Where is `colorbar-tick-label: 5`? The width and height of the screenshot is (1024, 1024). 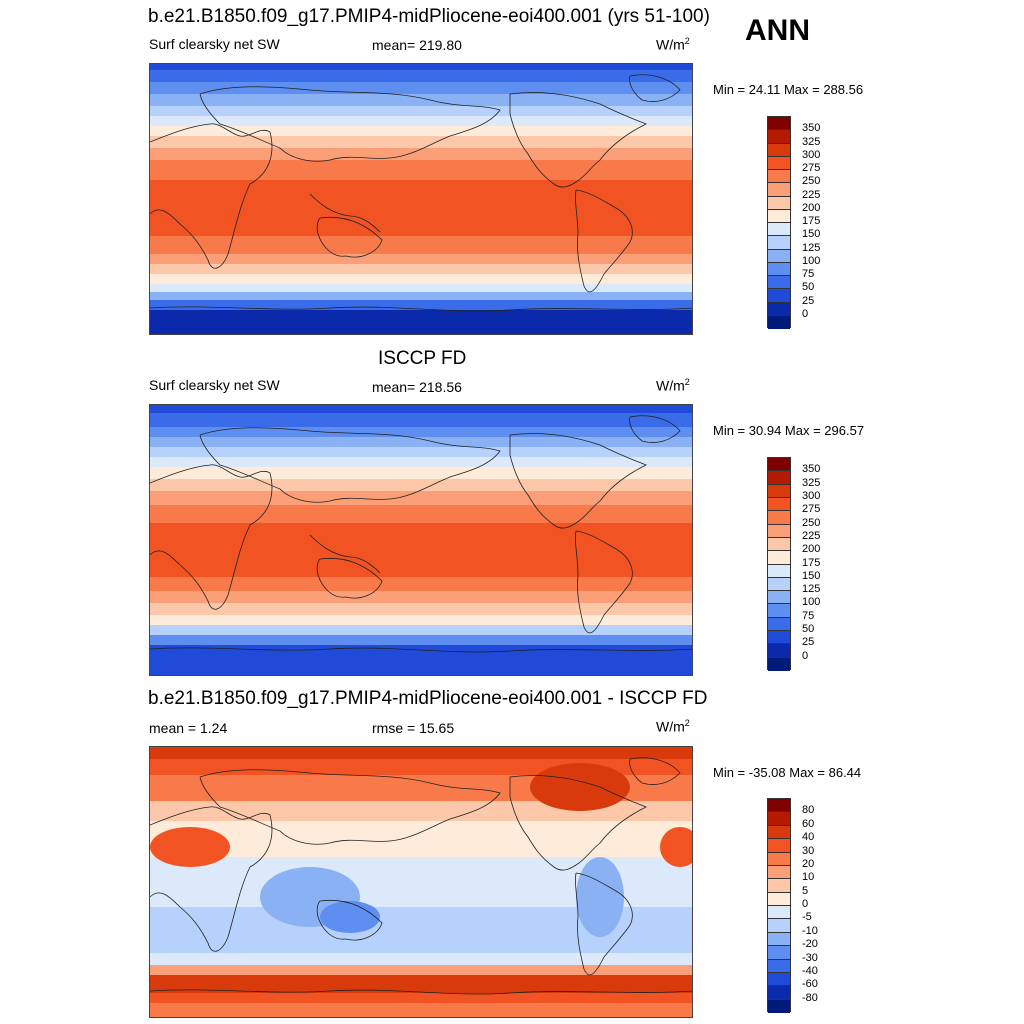 colorbar-tick-label: 5 is located at coordinates (805, 890).